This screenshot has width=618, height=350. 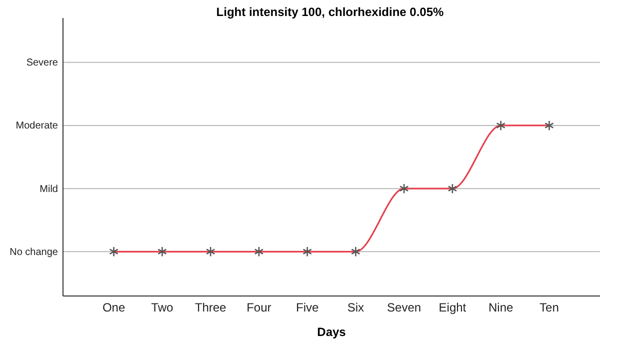 What do you see at coordinates (162, 307) in the screenshot?
I see `x-tick-label: Two` at bounding box center [162, 307].